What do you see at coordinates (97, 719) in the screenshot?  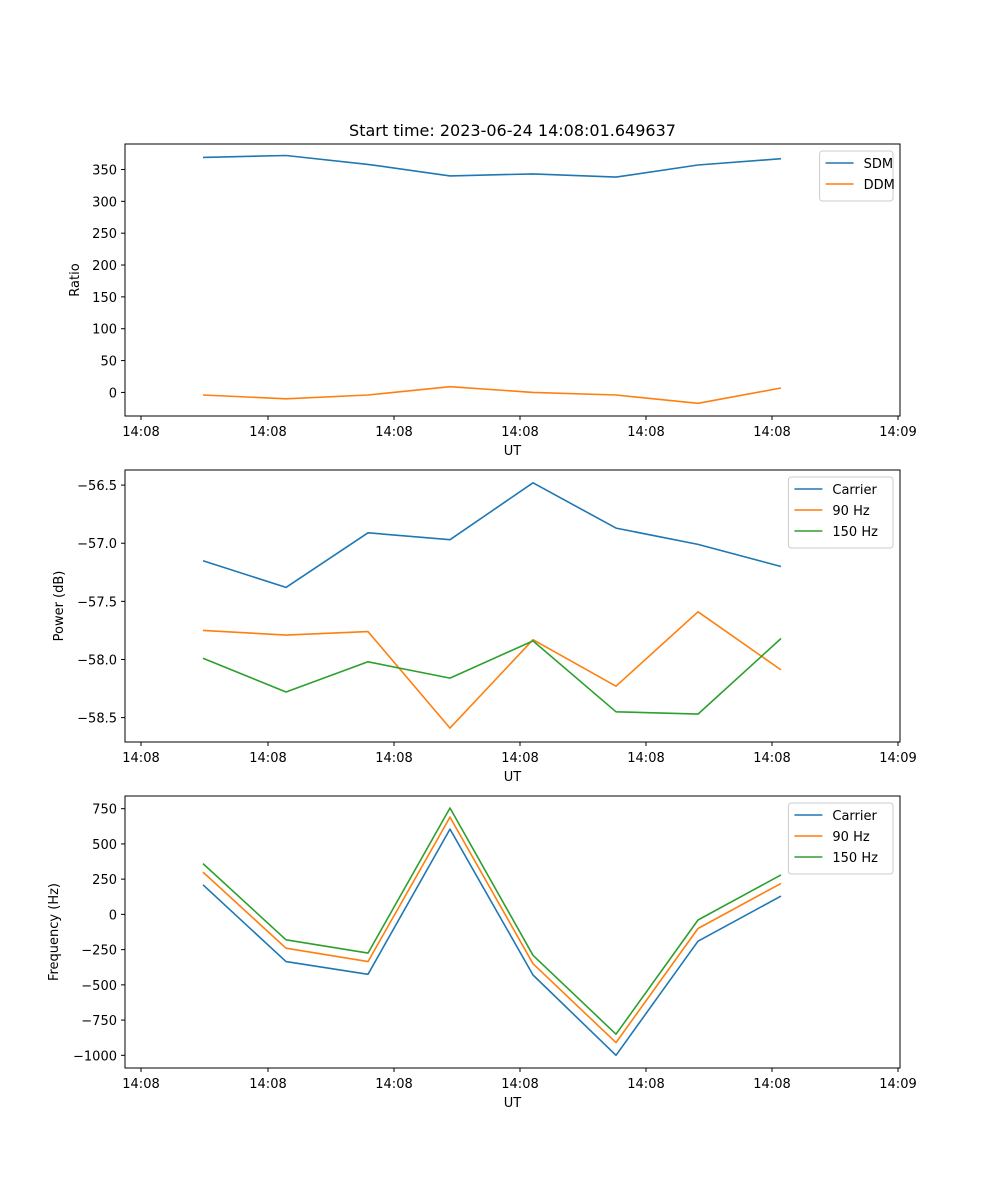 I see `y-tick-label: −58.5` at bounding box center [97, 719].